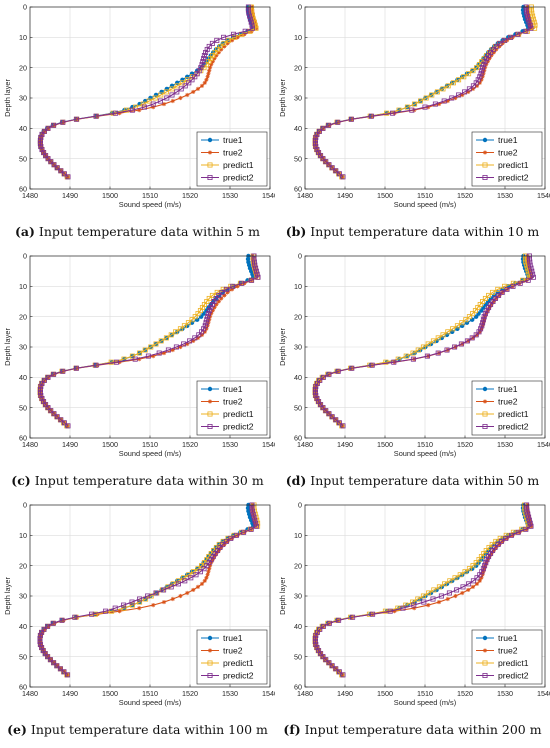 The image size is (550, 748). I want to click on x-tick-label: 1480, so click(305, 195).